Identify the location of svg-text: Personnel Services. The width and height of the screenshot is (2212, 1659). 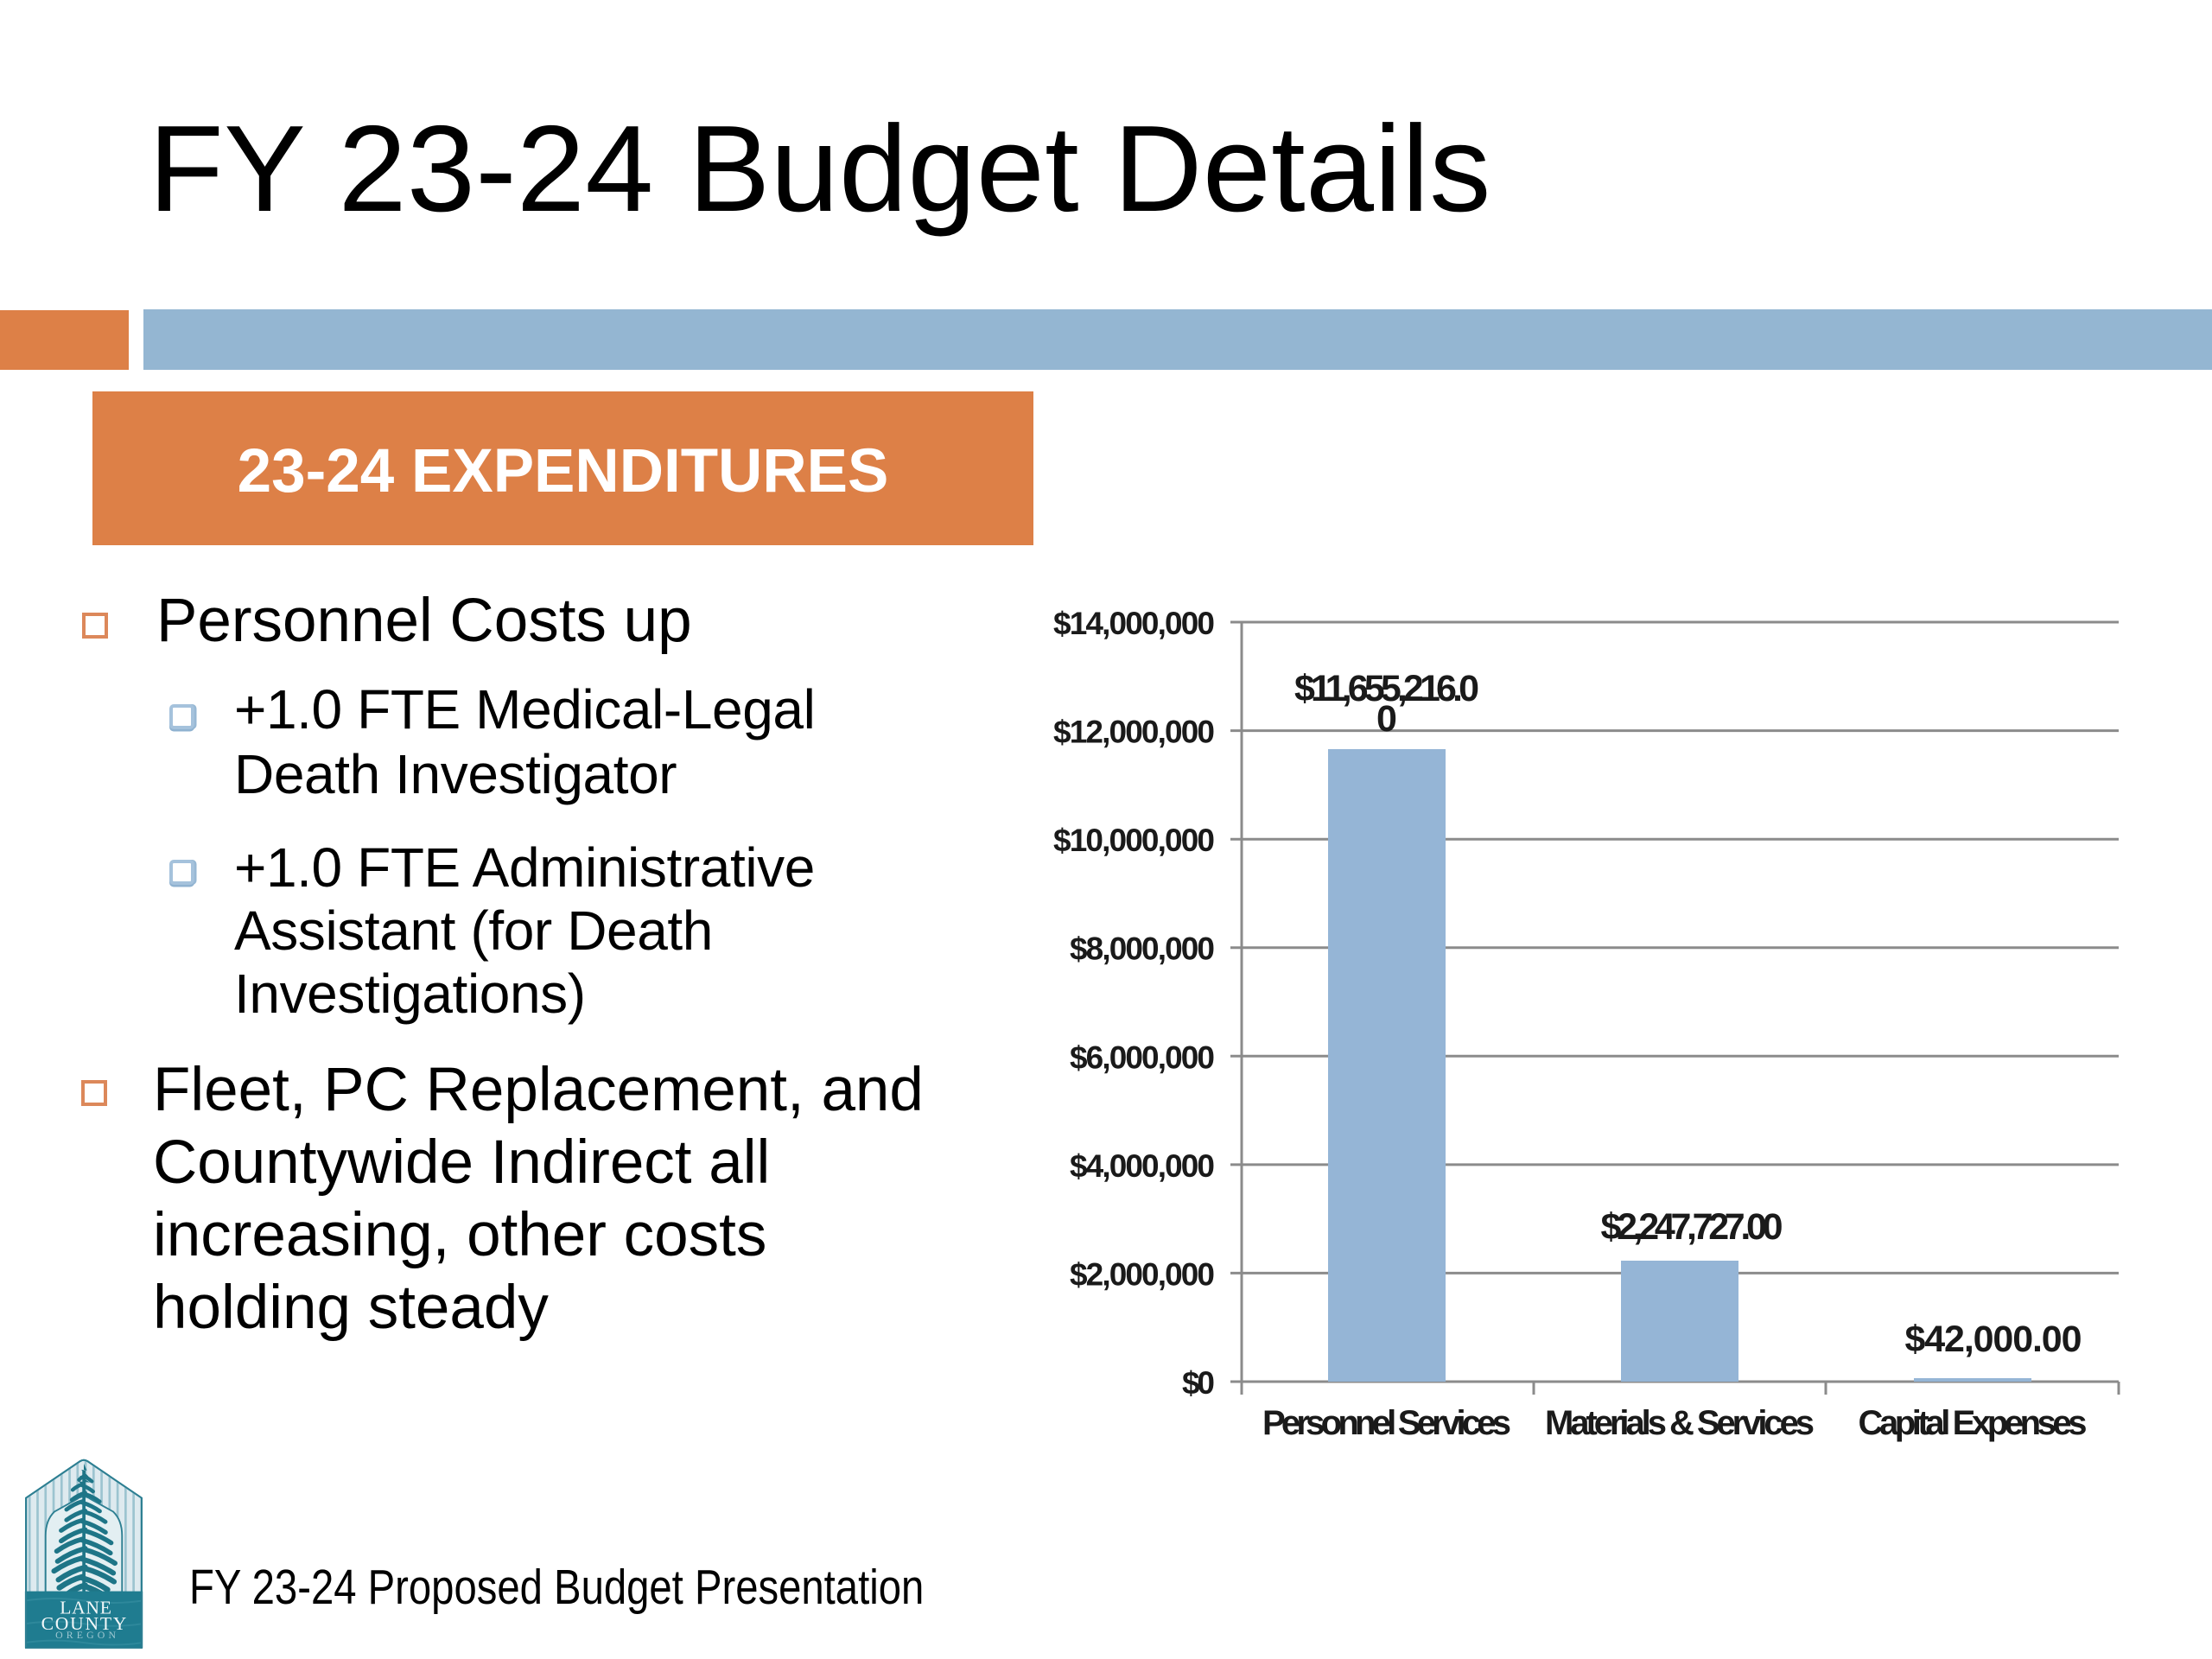
(1386, 1423).